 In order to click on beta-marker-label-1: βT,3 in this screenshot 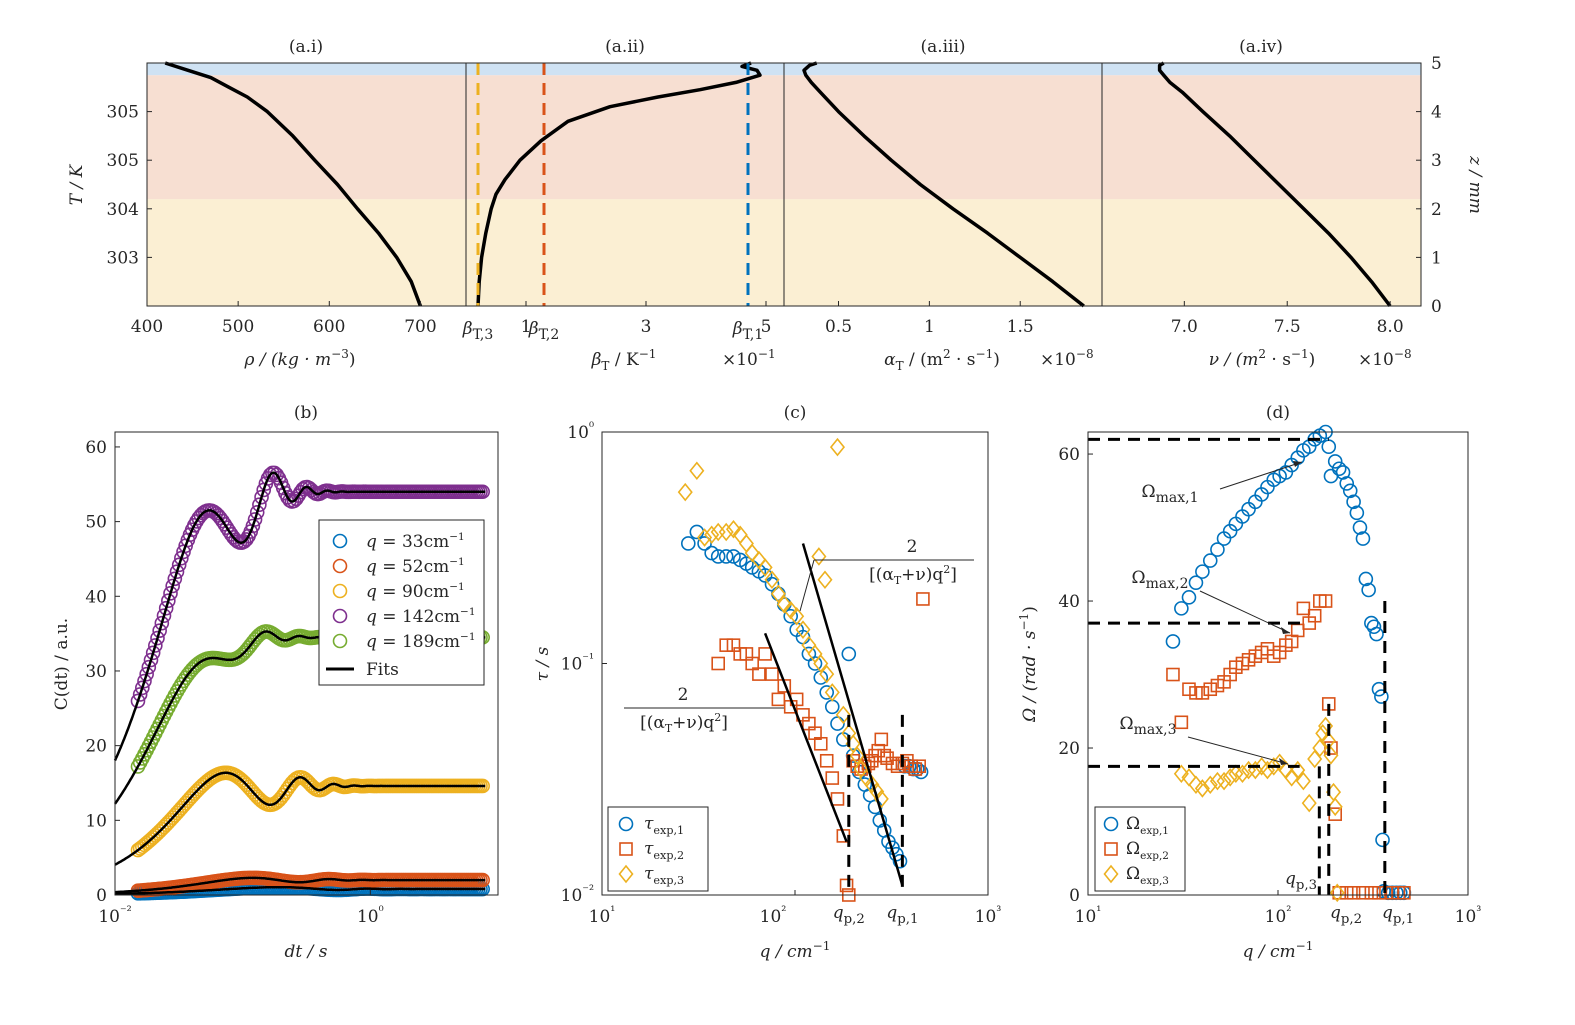, I will do `click(477, 331)`.